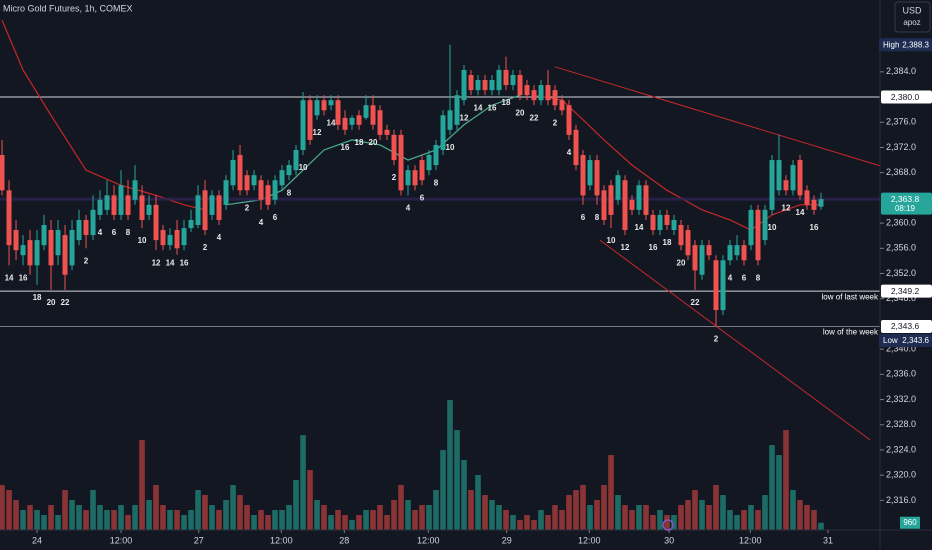 The width and height of the screenshot is (932, 550). What do you see at coordinates (912, 10) in the screenshot?
I see `currency: USD` at bounding box center [912, 10].